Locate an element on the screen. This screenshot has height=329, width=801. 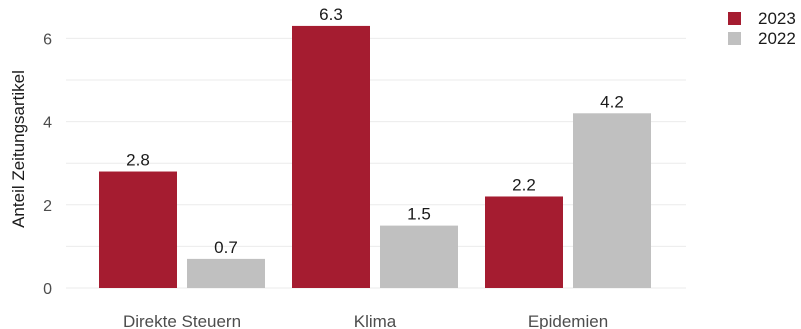
x-tick-label: Klima is located at coordinates (375, 320).